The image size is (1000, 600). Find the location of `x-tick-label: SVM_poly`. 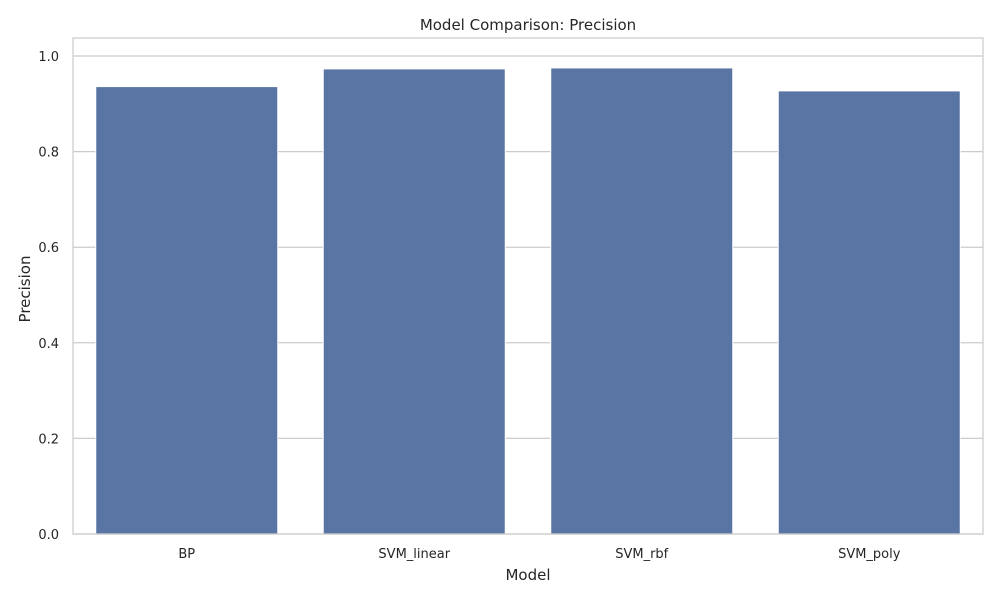

x-tick-label: SVM_poly is located at coordinates (869, 554).